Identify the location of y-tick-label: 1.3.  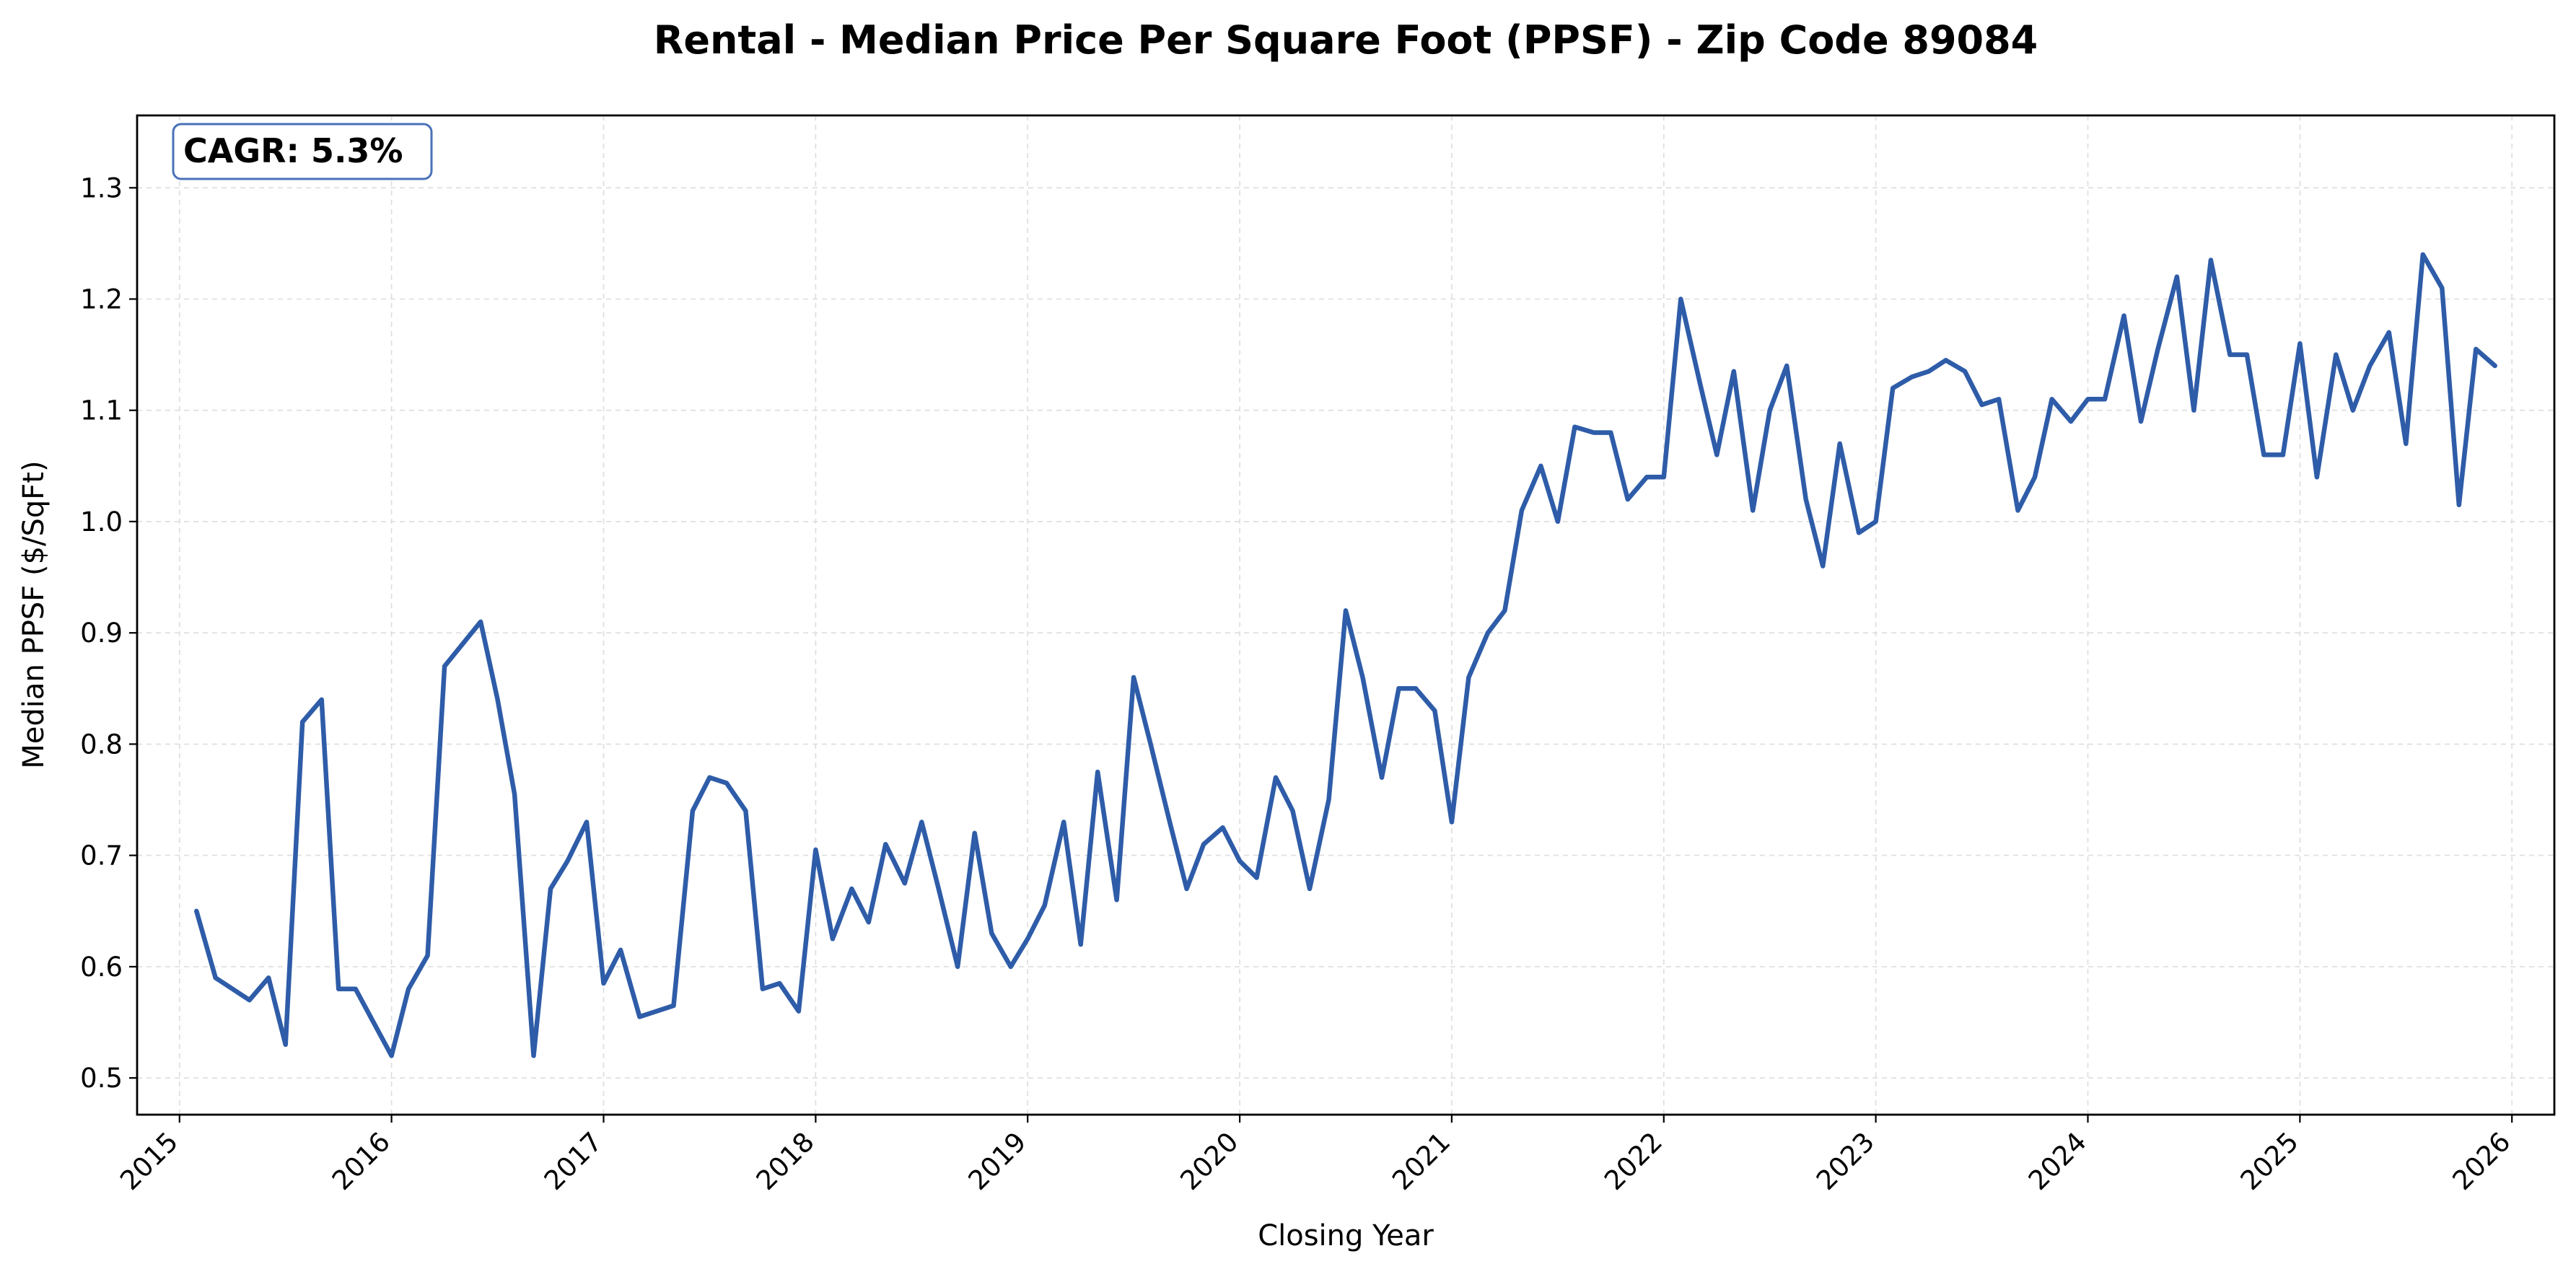
(101, 188).